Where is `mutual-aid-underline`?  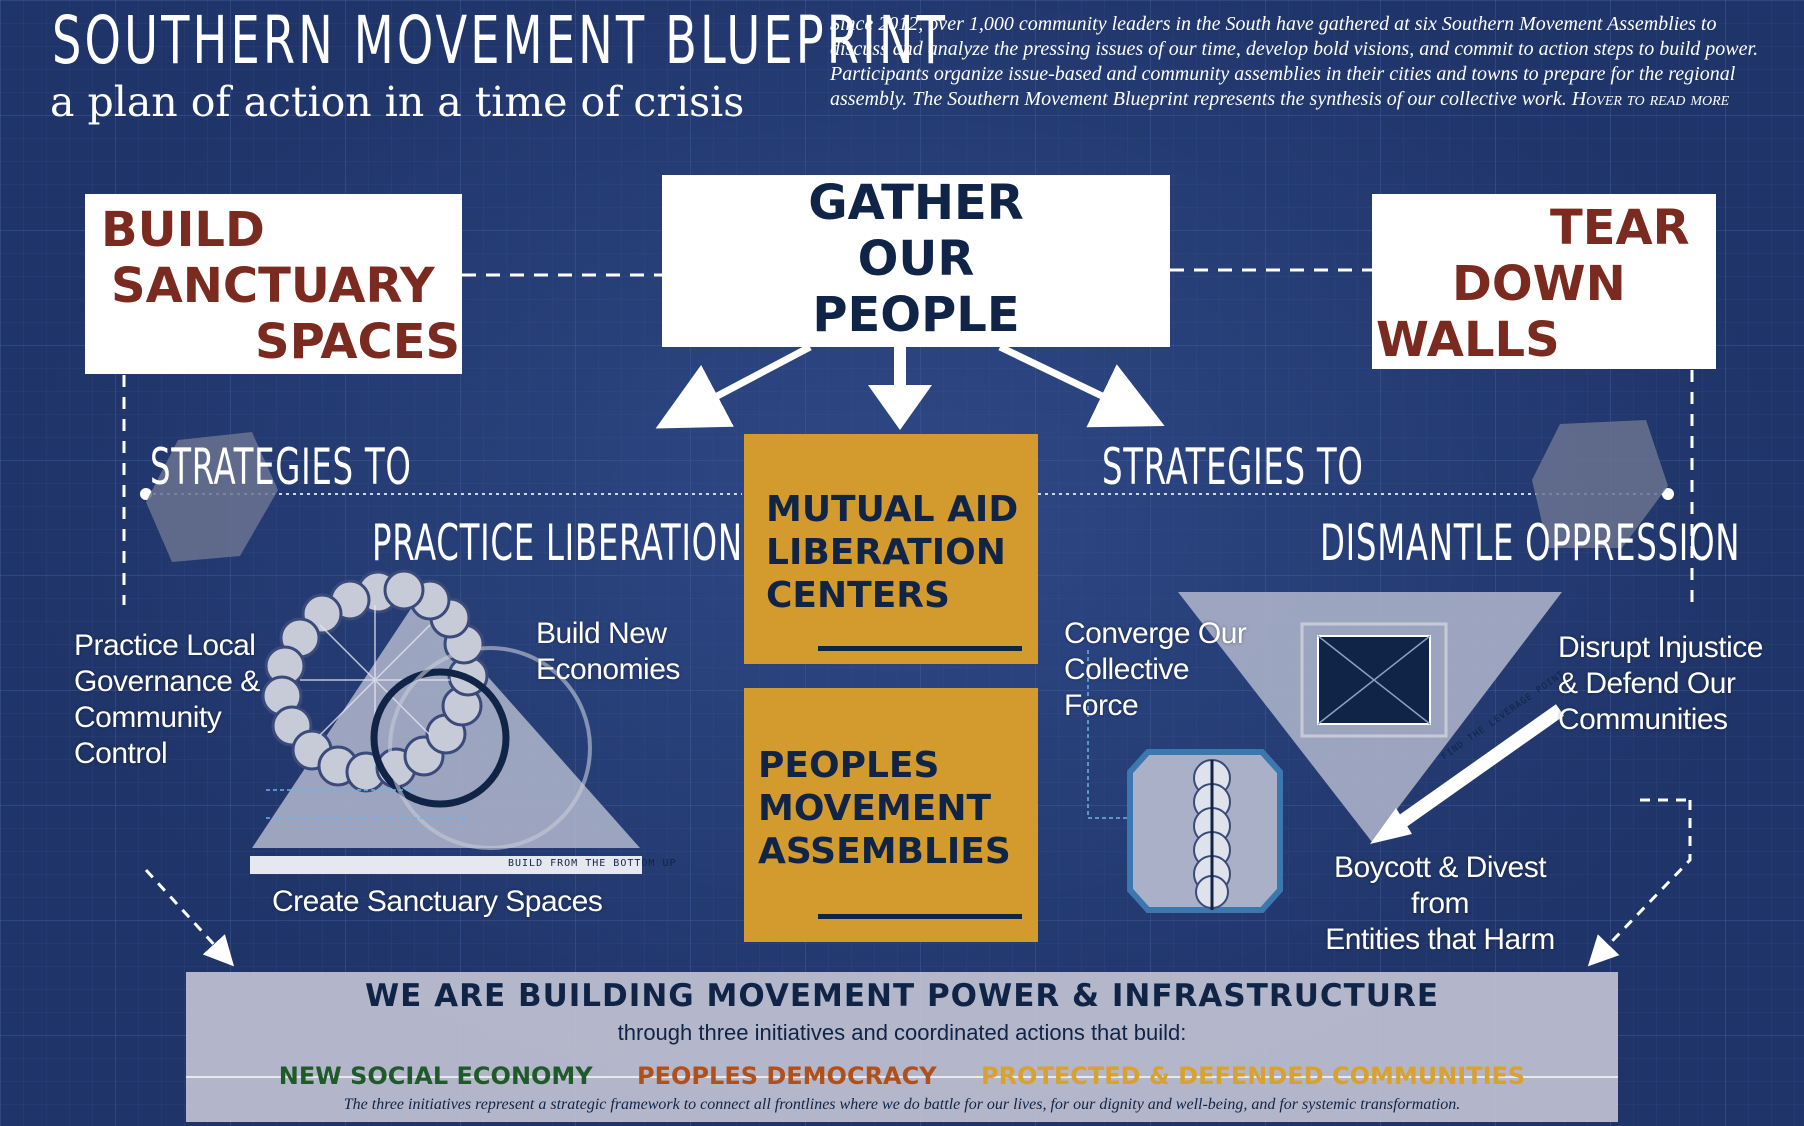 mutual-aid-underline is located at coordinates (920, 648).